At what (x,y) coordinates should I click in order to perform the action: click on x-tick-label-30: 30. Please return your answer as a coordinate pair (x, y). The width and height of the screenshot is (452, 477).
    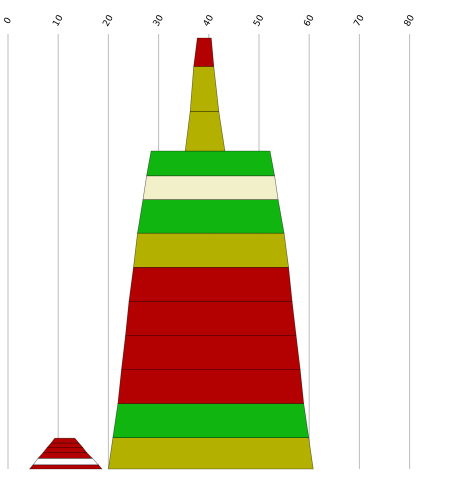
    Looking at the image, I should click on (159, 20).